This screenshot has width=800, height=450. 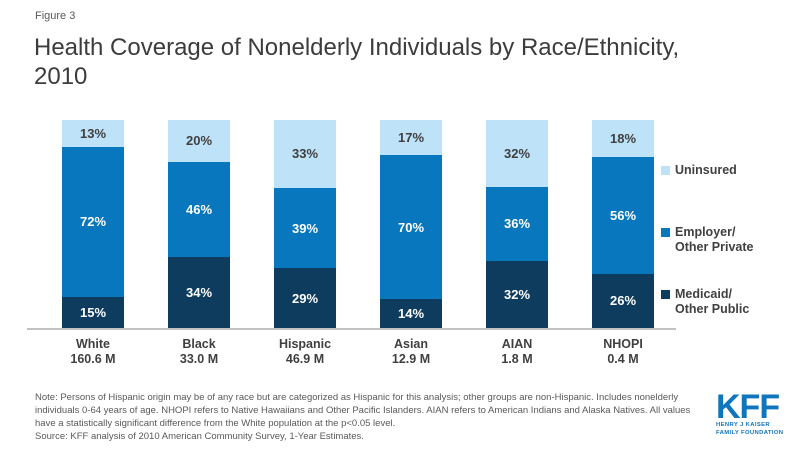 I want to click on category-name: AIAN, so click(x=517, y=344).